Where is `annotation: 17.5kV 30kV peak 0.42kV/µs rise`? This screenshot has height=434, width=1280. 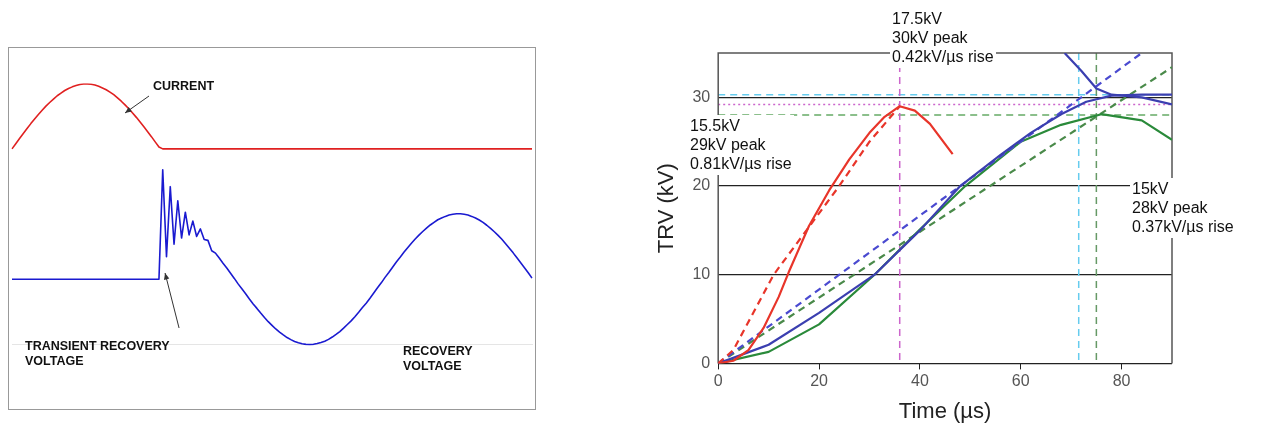
annotation: 17.5kV 30kV peak 0.42kV/µs rise is located at coordinates (943, 38).